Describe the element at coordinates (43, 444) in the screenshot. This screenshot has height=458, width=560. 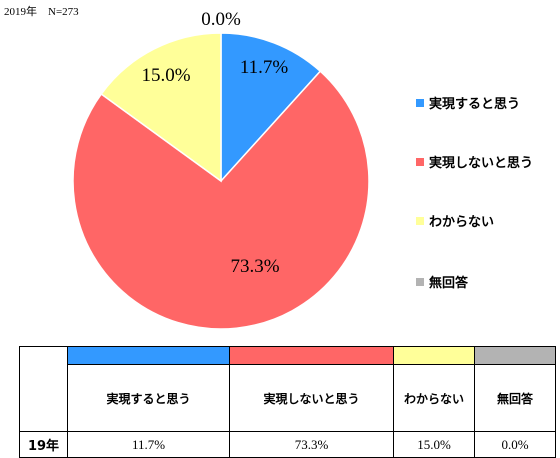
I see `row-label: 19年` at that location.